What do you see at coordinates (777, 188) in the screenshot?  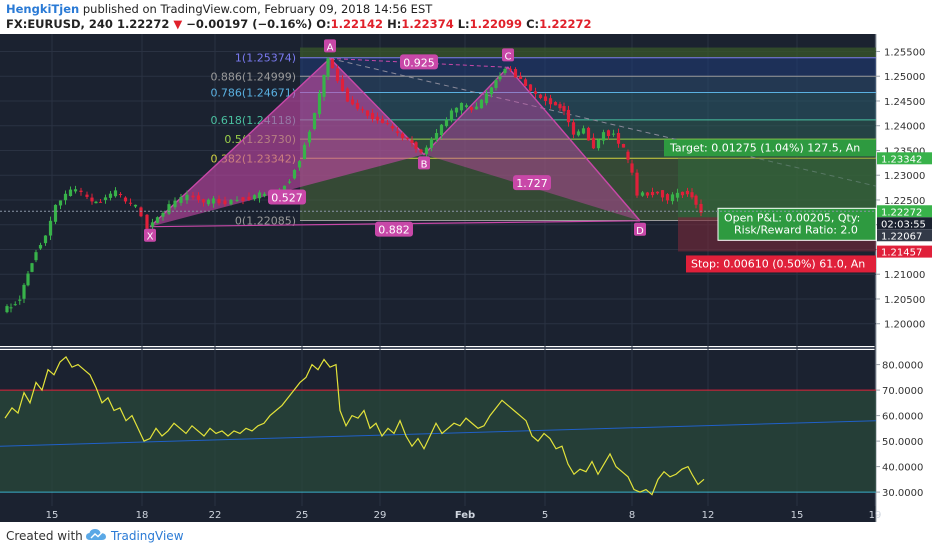 I see `target-zone` at bounding box center [777, 188].